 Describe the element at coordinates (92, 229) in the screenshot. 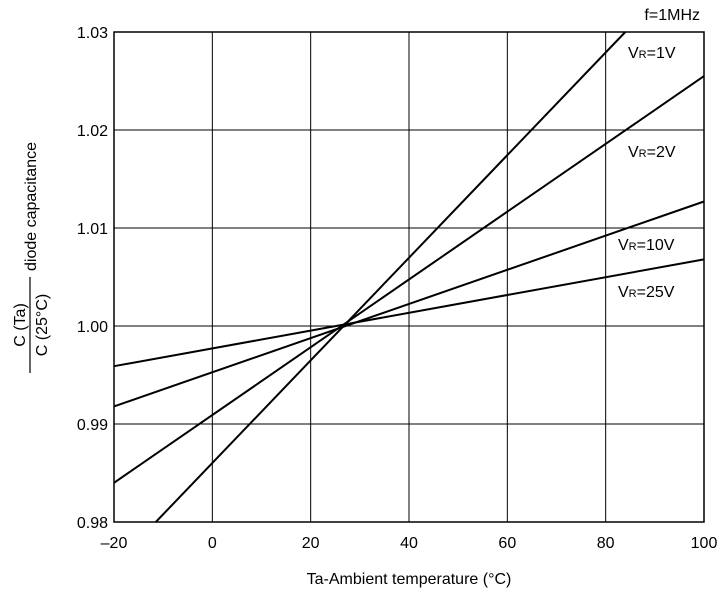

I see `y-tick-label: 1.01` at that location.